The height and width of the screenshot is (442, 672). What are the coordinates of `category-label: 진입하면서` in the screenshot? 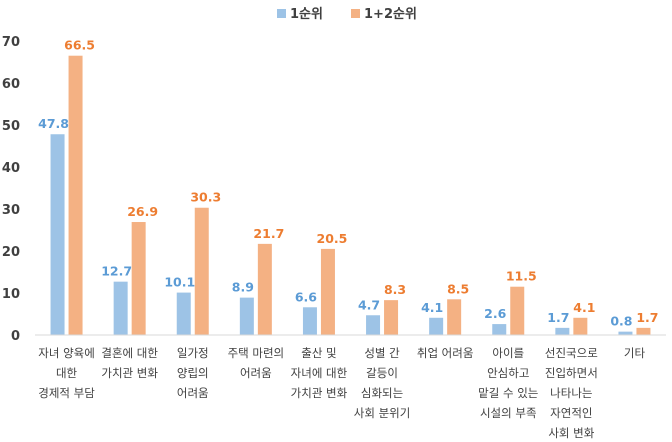 It's located at (571, 373).